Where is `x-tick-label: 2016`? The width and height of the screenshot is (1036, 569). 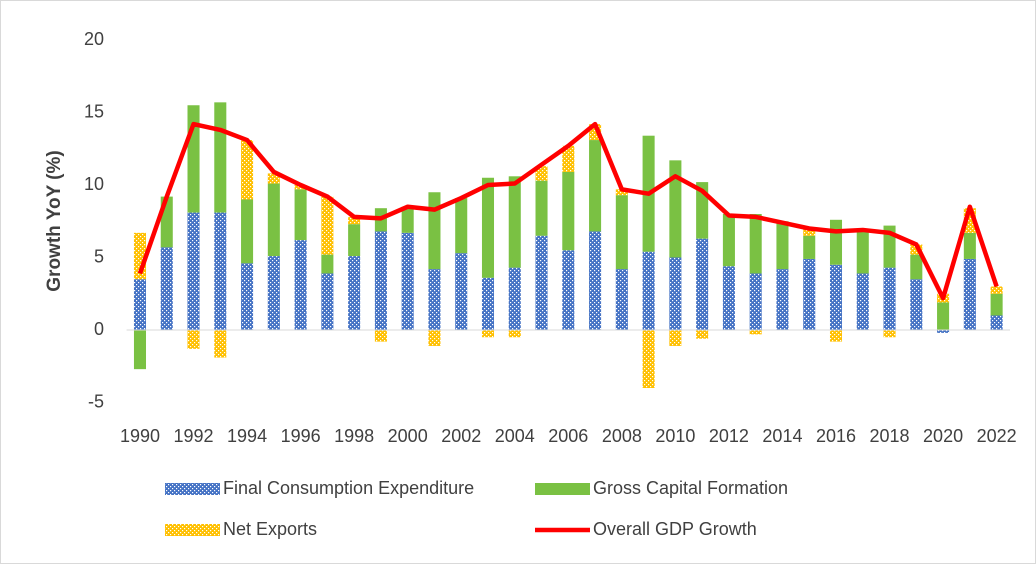
x-tick-label: 2016 is located at coordinates (836, 436).